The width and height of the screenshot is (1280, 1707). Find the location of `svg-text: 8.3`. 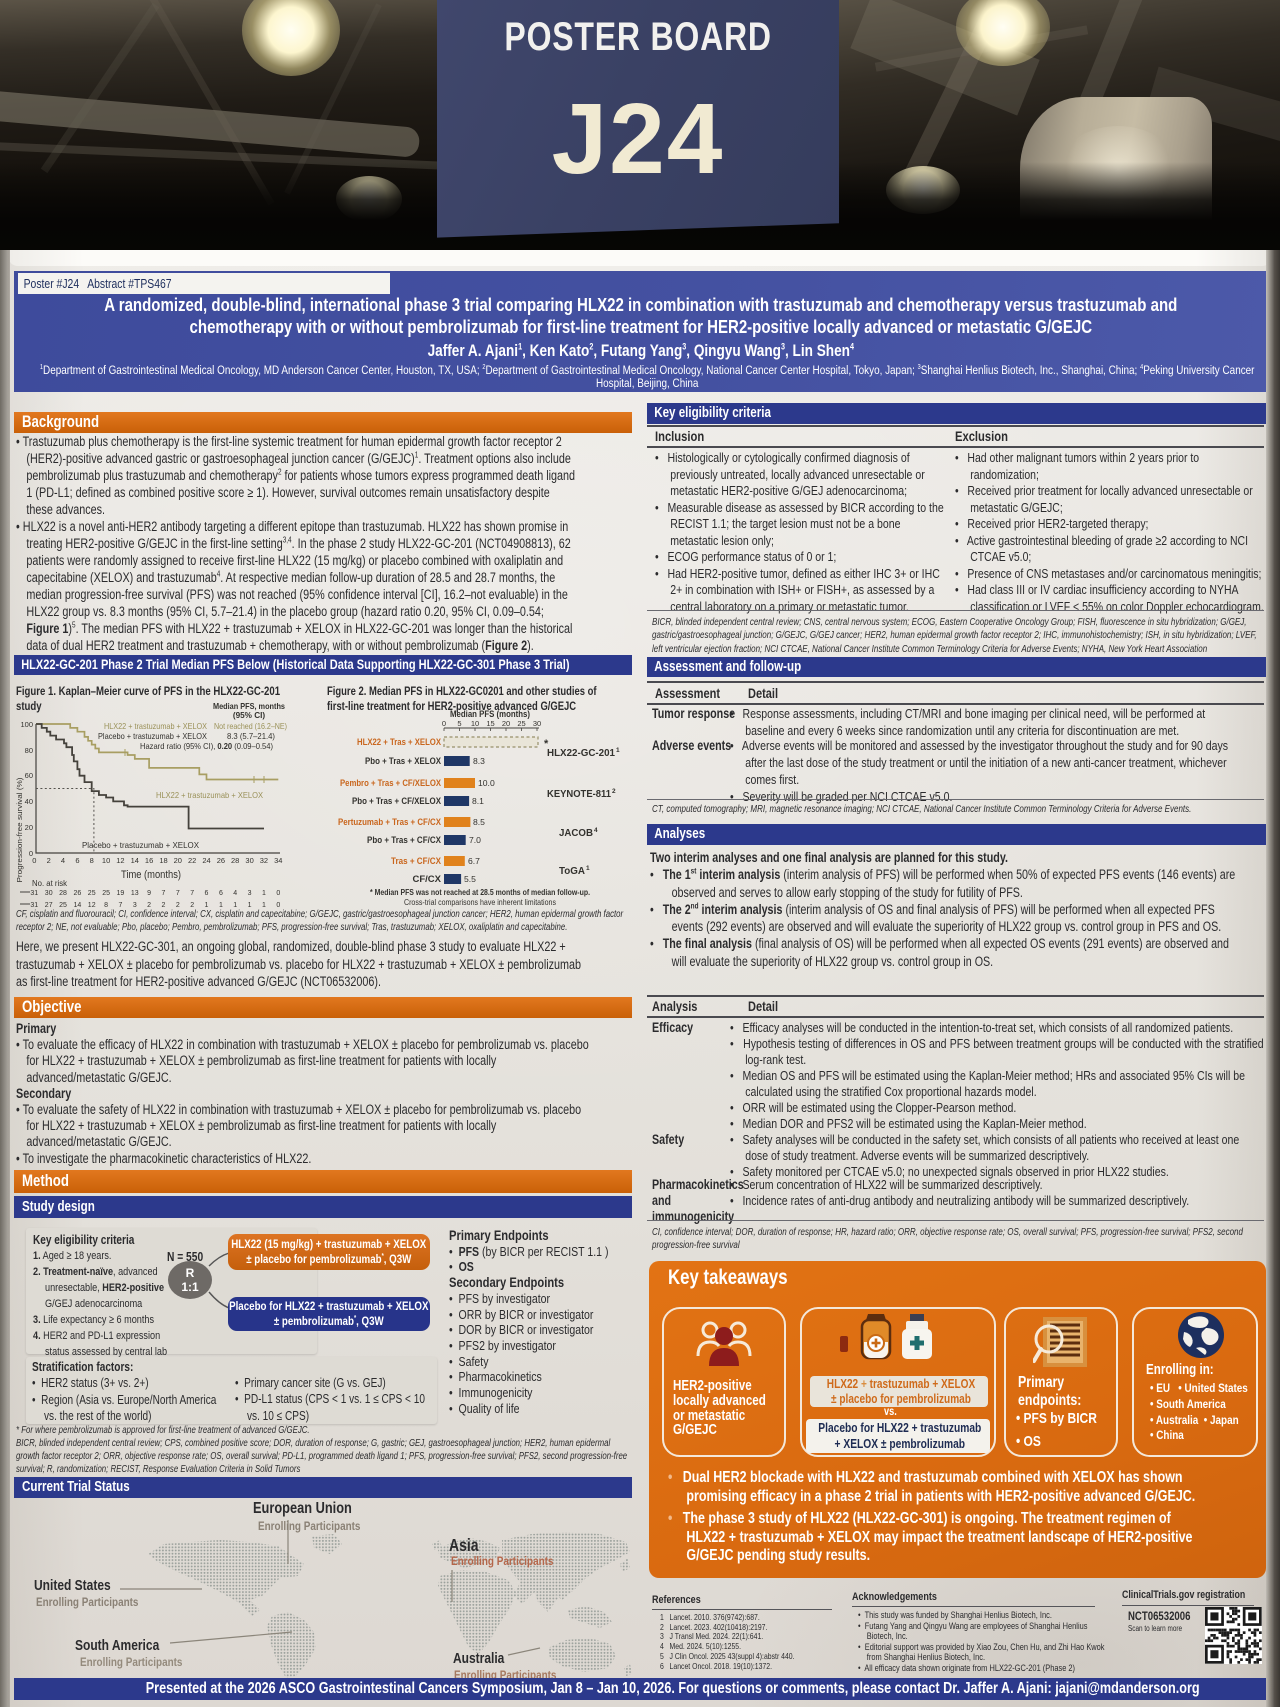

svg-text: 8.3 is located at coordinates (479, 761).